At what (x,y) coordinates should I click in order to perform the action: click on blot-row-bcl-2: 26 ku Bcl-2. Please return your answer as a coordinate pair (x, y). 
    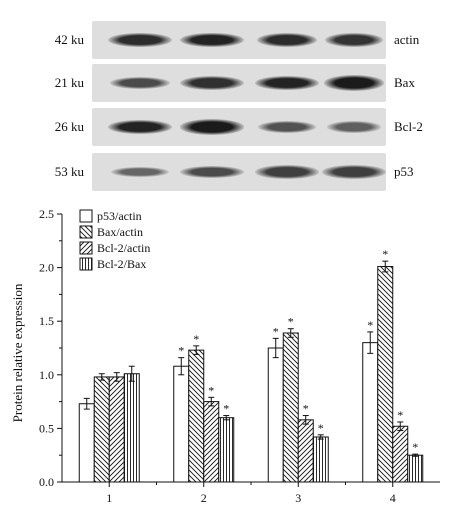
    Looking at the image, I should click on (228, 127).